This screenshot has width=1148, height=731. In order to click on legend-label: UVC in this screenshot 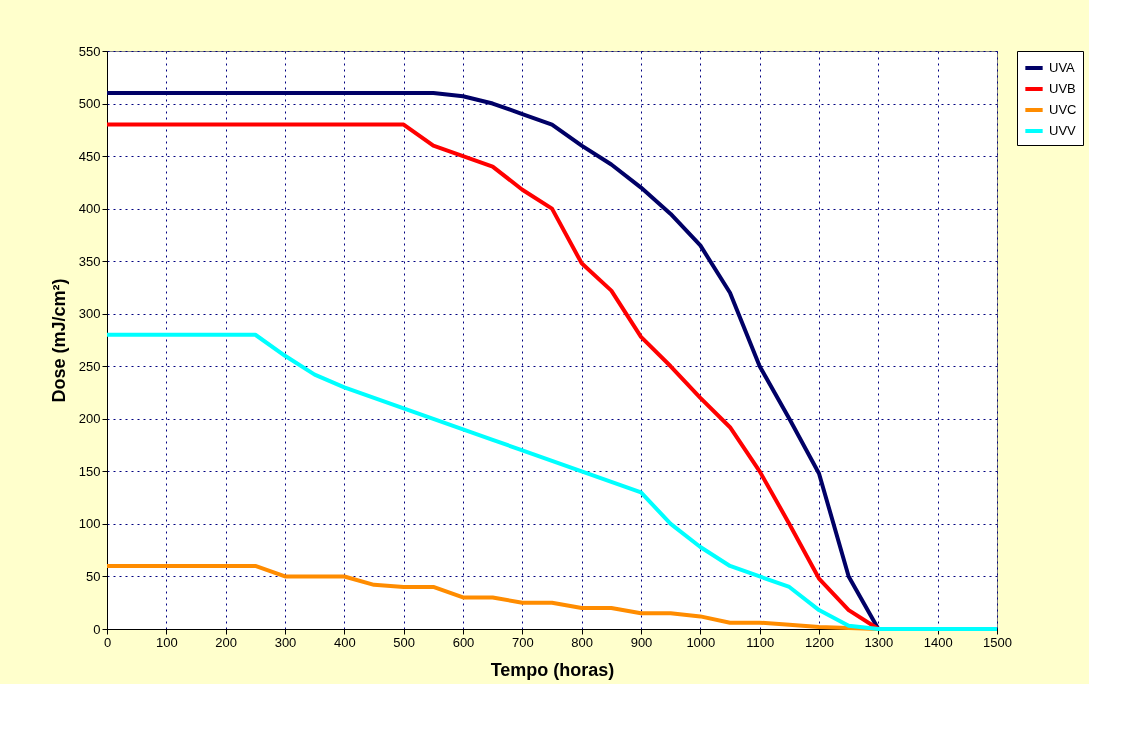, I will do `click(1063, 109)`.